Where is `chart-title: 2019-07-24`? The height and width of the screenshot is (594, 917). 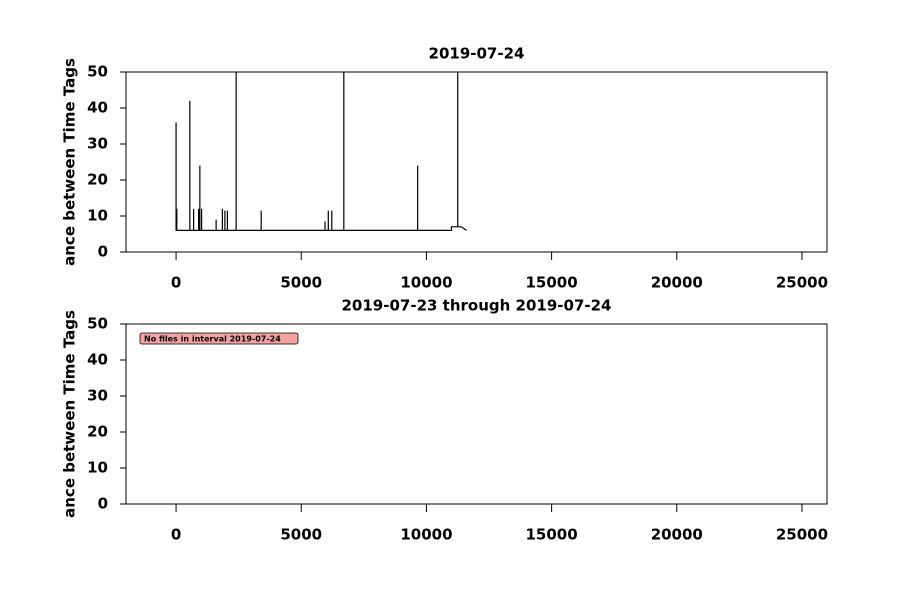
chart-title: 2019-07-24 is located at coordinates (477, 54).